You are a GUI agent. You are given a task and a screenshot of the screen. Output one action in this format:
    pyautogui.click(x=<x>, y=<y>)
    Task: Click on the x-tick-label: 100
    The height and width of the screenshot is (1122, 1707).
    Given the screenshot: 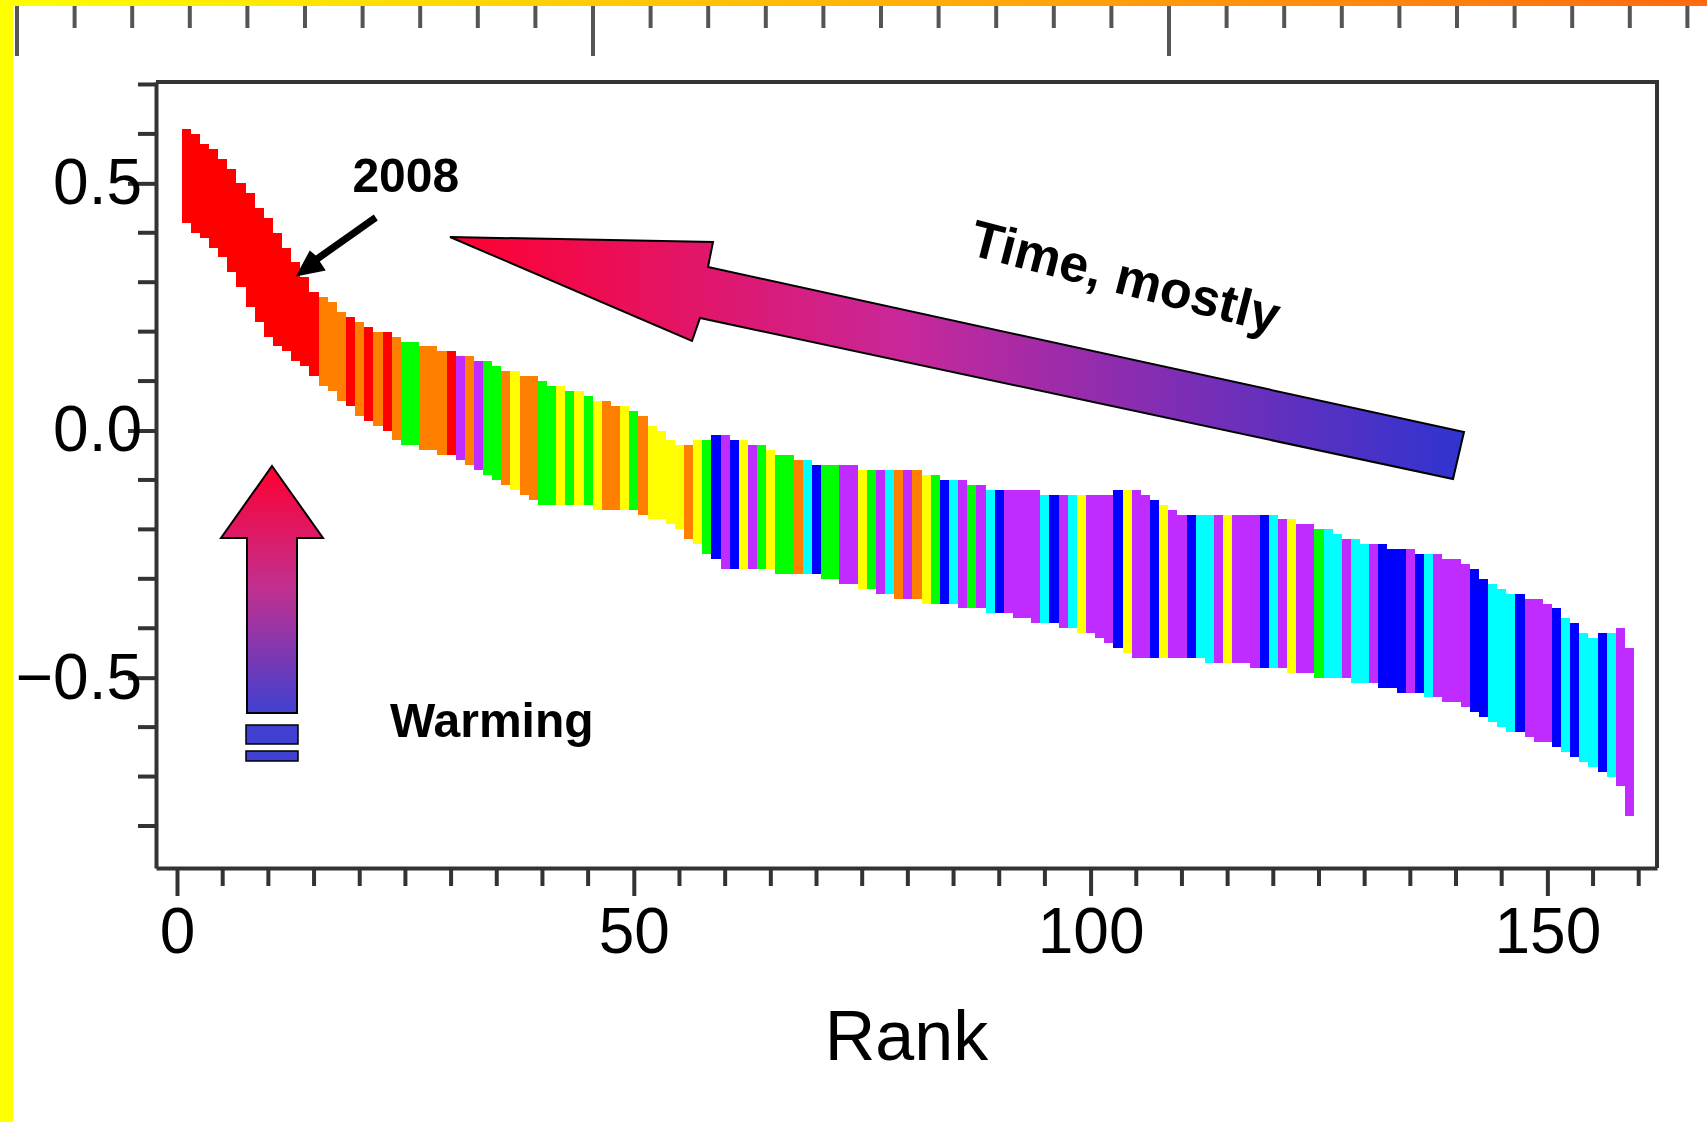 What is the action you would take?
    pyautogui.click(x=1091, y=931)
    